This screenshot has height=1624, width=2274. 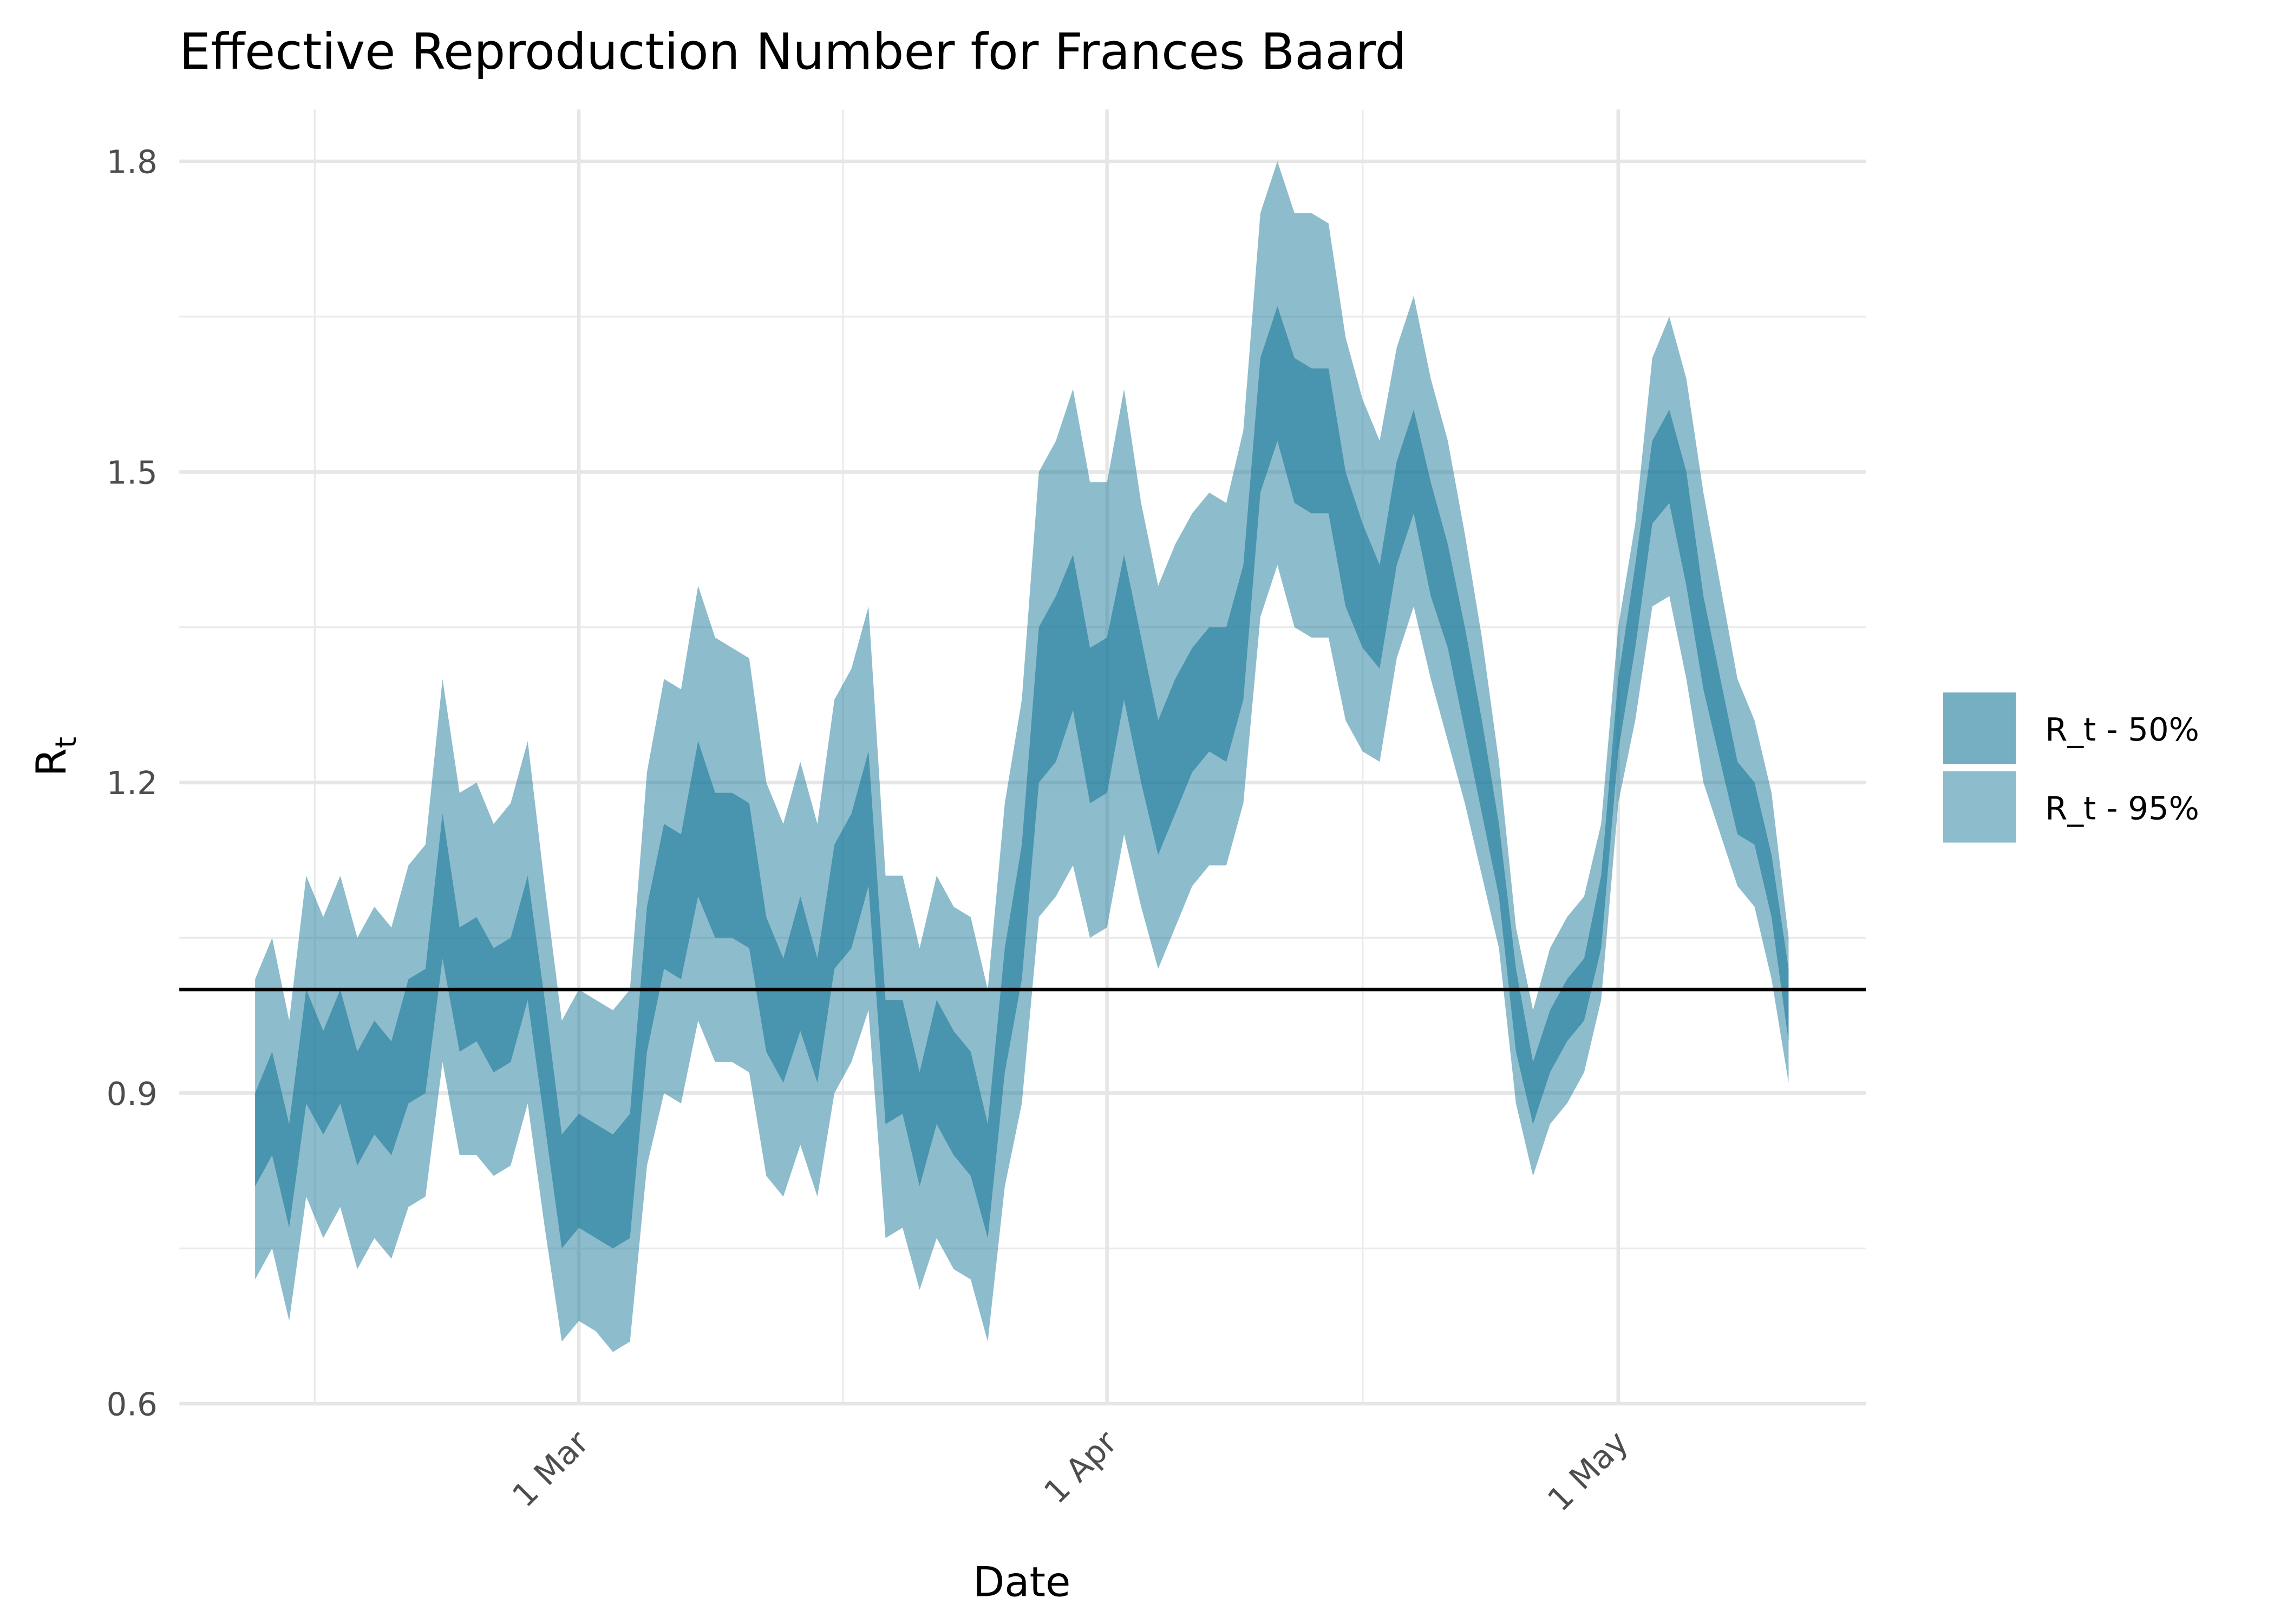 I want to click on y-tick-label: 0.6, so click(x=132, y=1404).